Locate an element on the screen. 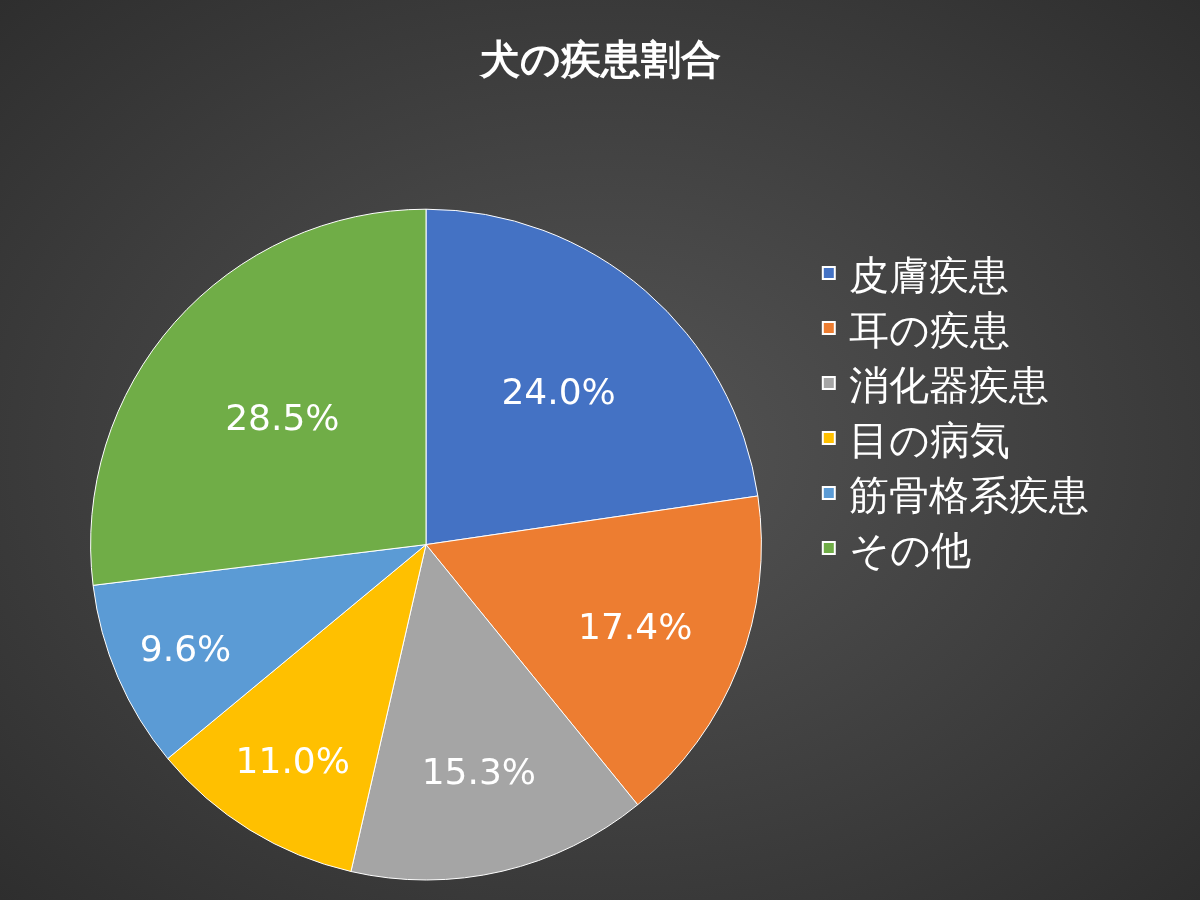 Image resolution: width=1200 pixels, height=900 pixels. legend-label: その他 is located at coordinates (909, 549).